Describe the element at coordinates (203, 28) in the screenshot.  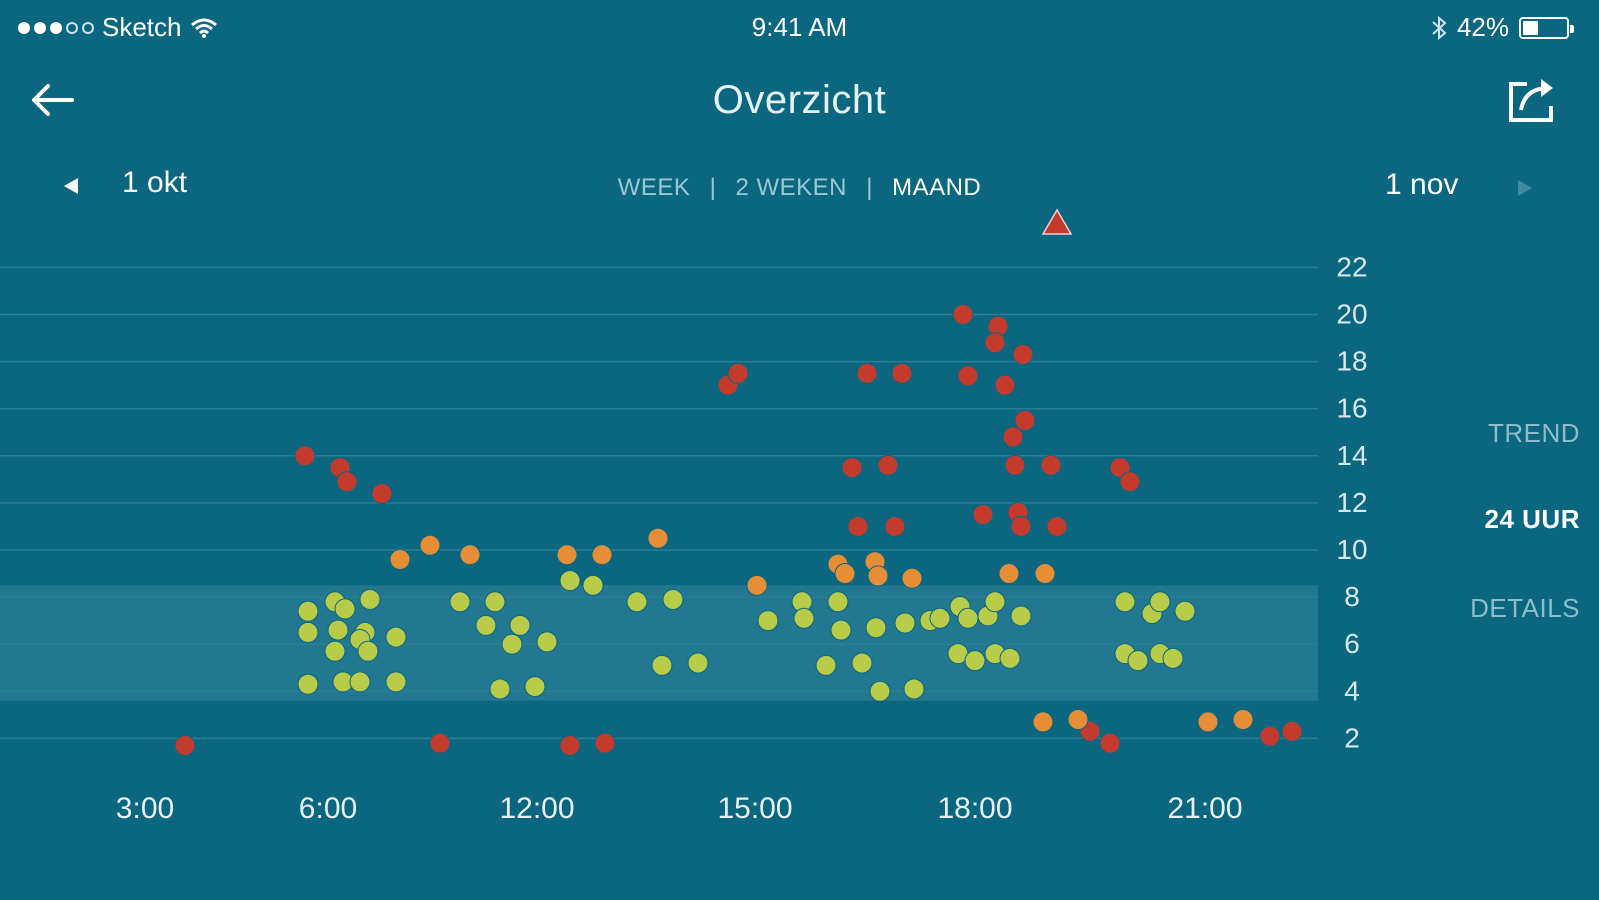
I see `wifi-icon` at that location.